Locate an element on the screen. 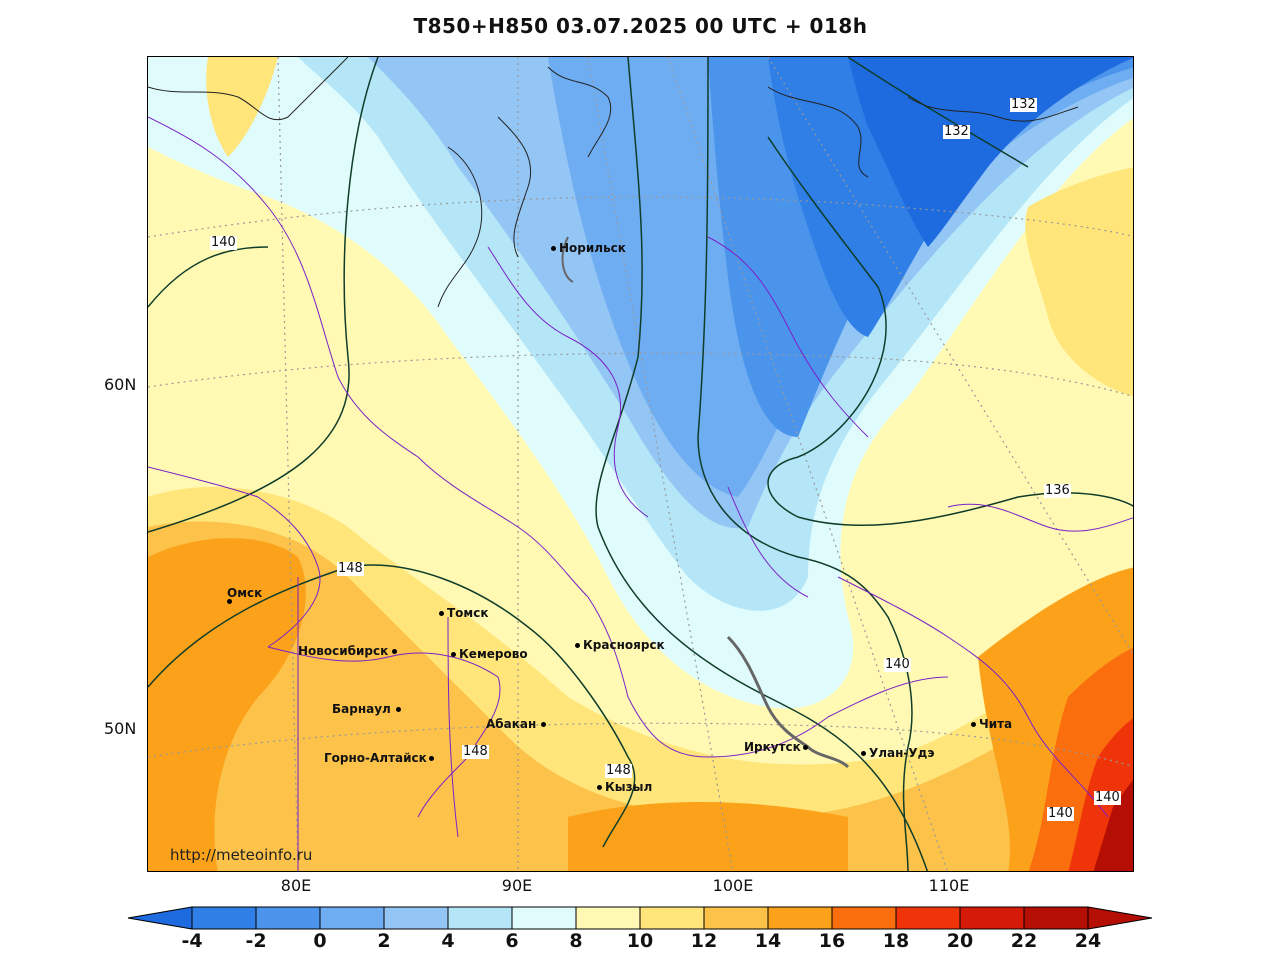 The image size is (1281, 963). field-m2 is located at coordinates (990, 152).